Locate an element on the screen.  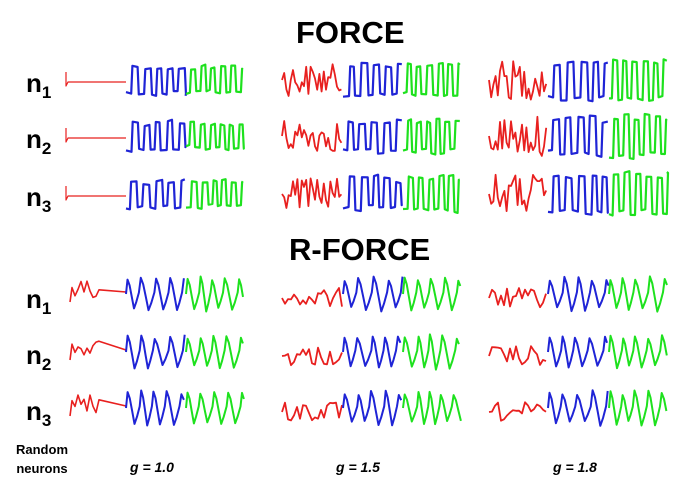
neuron-label-rforce-3: n3 is located at coordinates (39, 413).